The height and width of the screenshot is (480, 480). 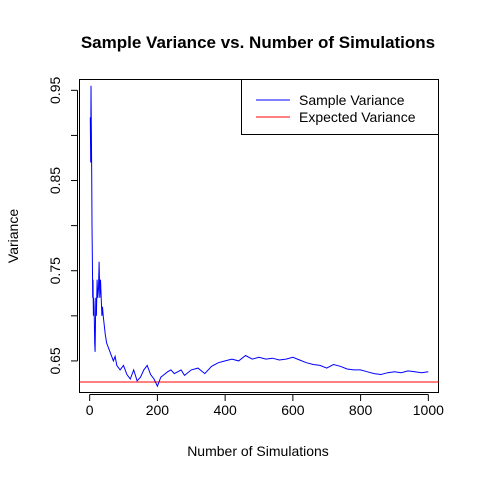 What do you see at coordinates (225, 410) in the screenshot?
I see `x-tick-label: 400` at bounding box center [225, 410].